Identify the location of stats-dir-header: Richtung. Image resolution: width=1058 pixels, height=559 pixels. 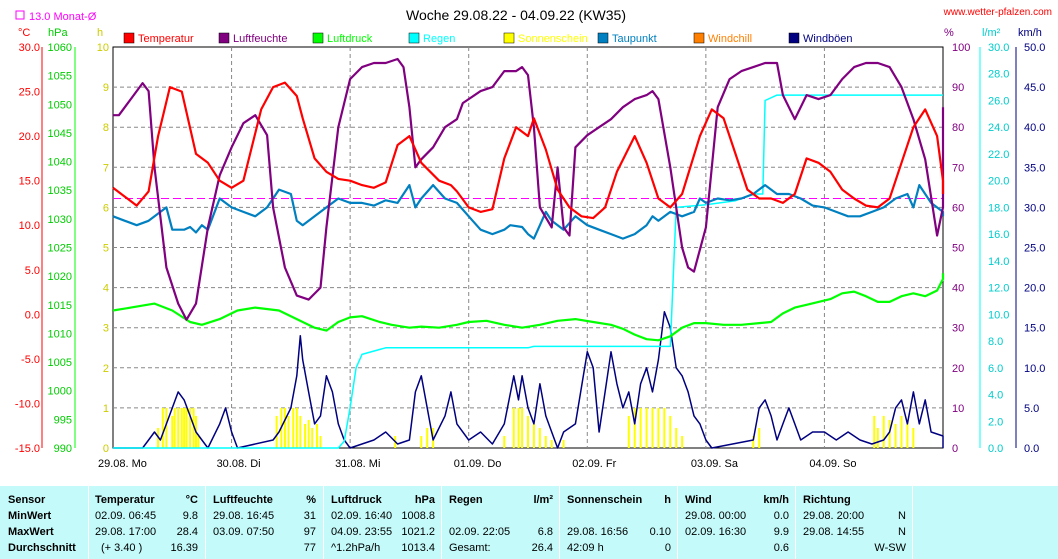
(827, 500).